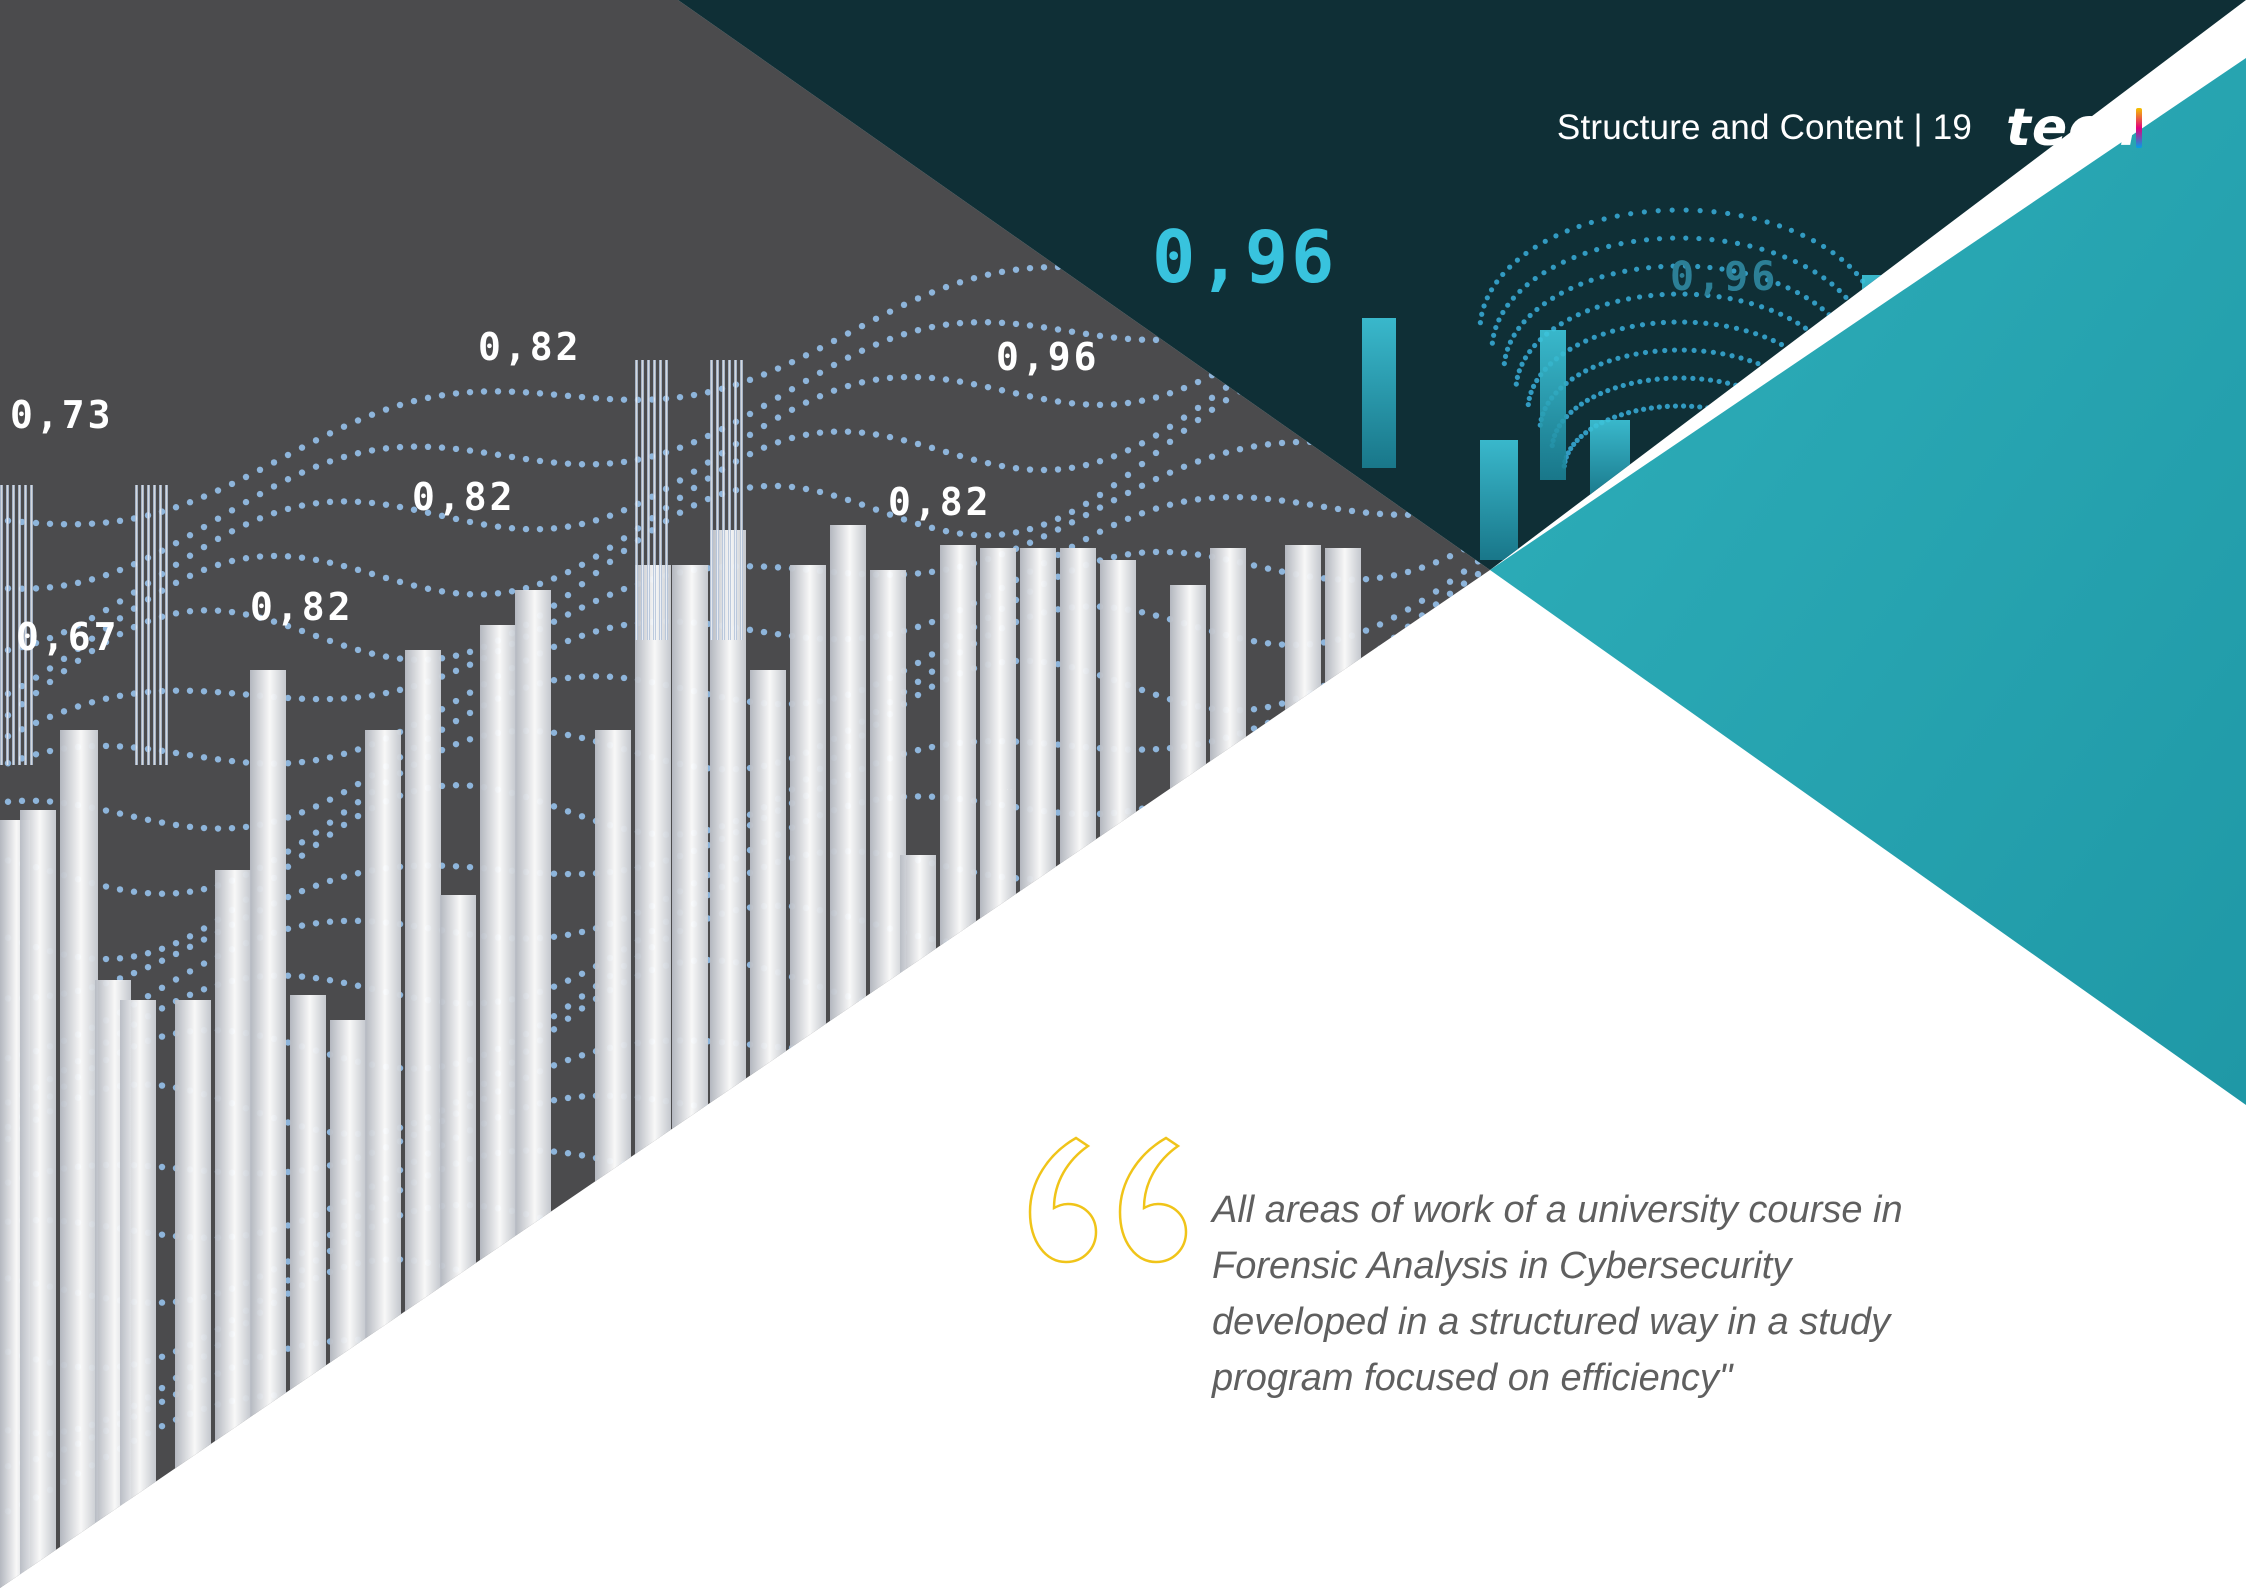  I want to click on value-label: 0,67, so click(68, 637).